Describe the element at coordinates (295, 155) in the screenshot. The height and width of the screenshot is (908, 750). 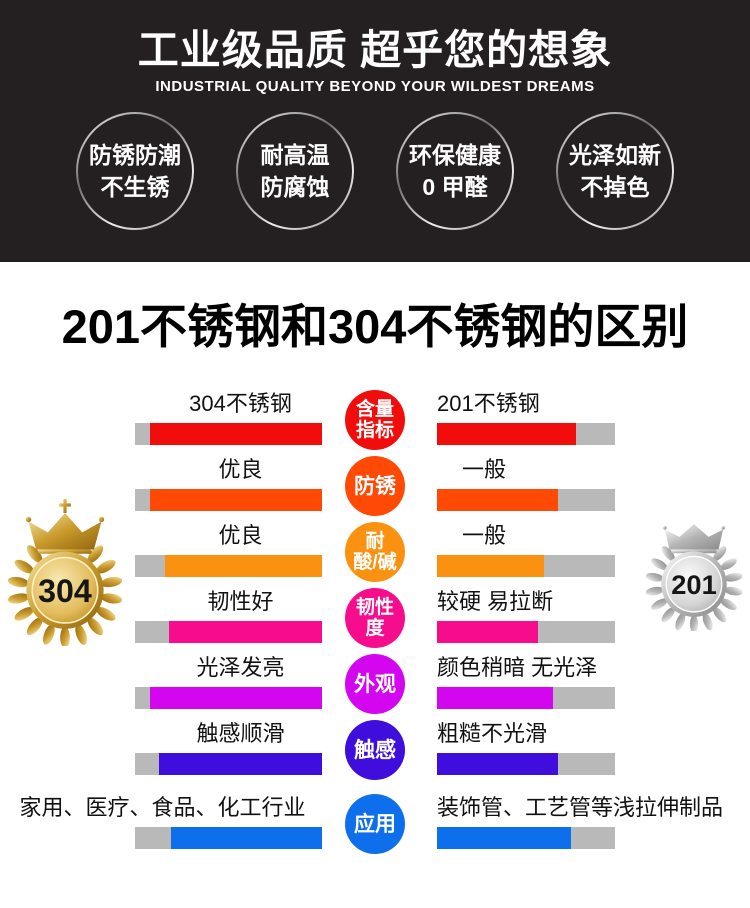
I see `feature-line: 耐高温` at that location.